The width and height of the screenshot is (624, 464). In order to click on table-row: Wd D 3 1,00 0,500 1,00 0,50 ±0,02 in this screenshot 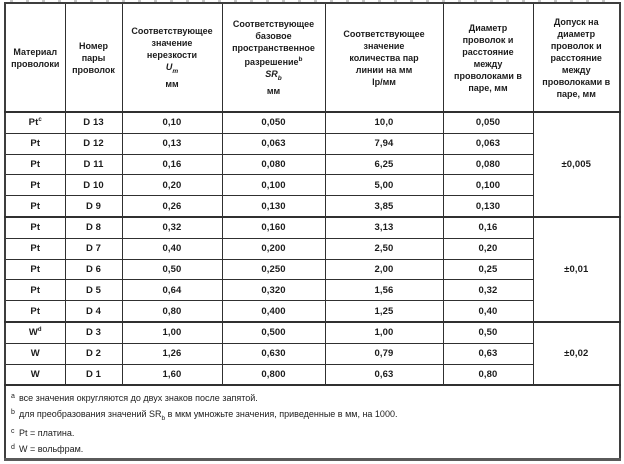, I will do `click(312, 353)`.